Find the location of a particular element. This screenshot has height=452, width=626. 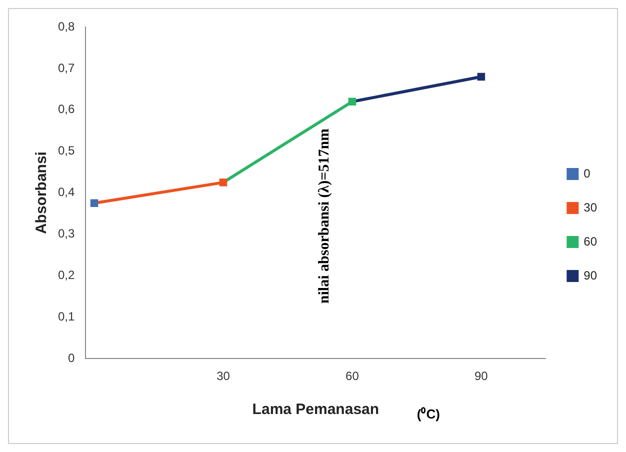

text: (⁰C) is located at coordinates (428, 414).